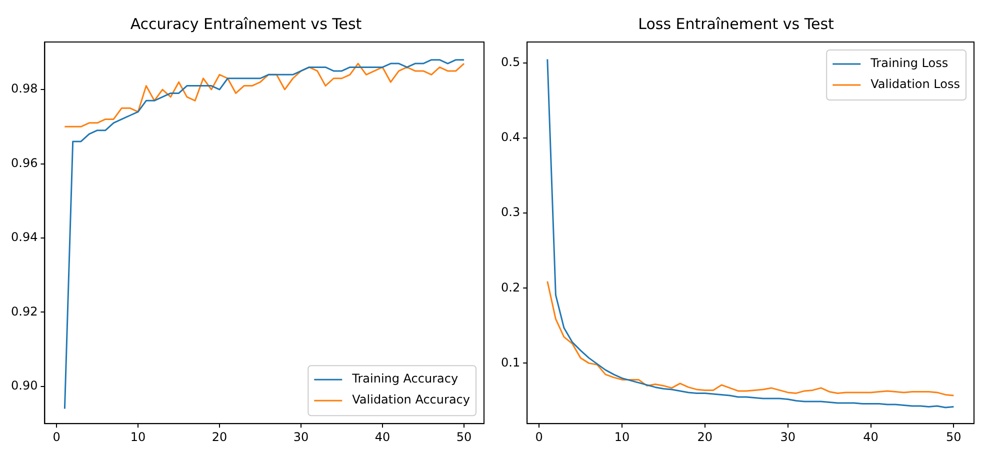 This screenshot has width=990, height=451. Describe the element at coordinates (24, 163) in the screenshot. I see `y-tick-label: 0.96` at that location.